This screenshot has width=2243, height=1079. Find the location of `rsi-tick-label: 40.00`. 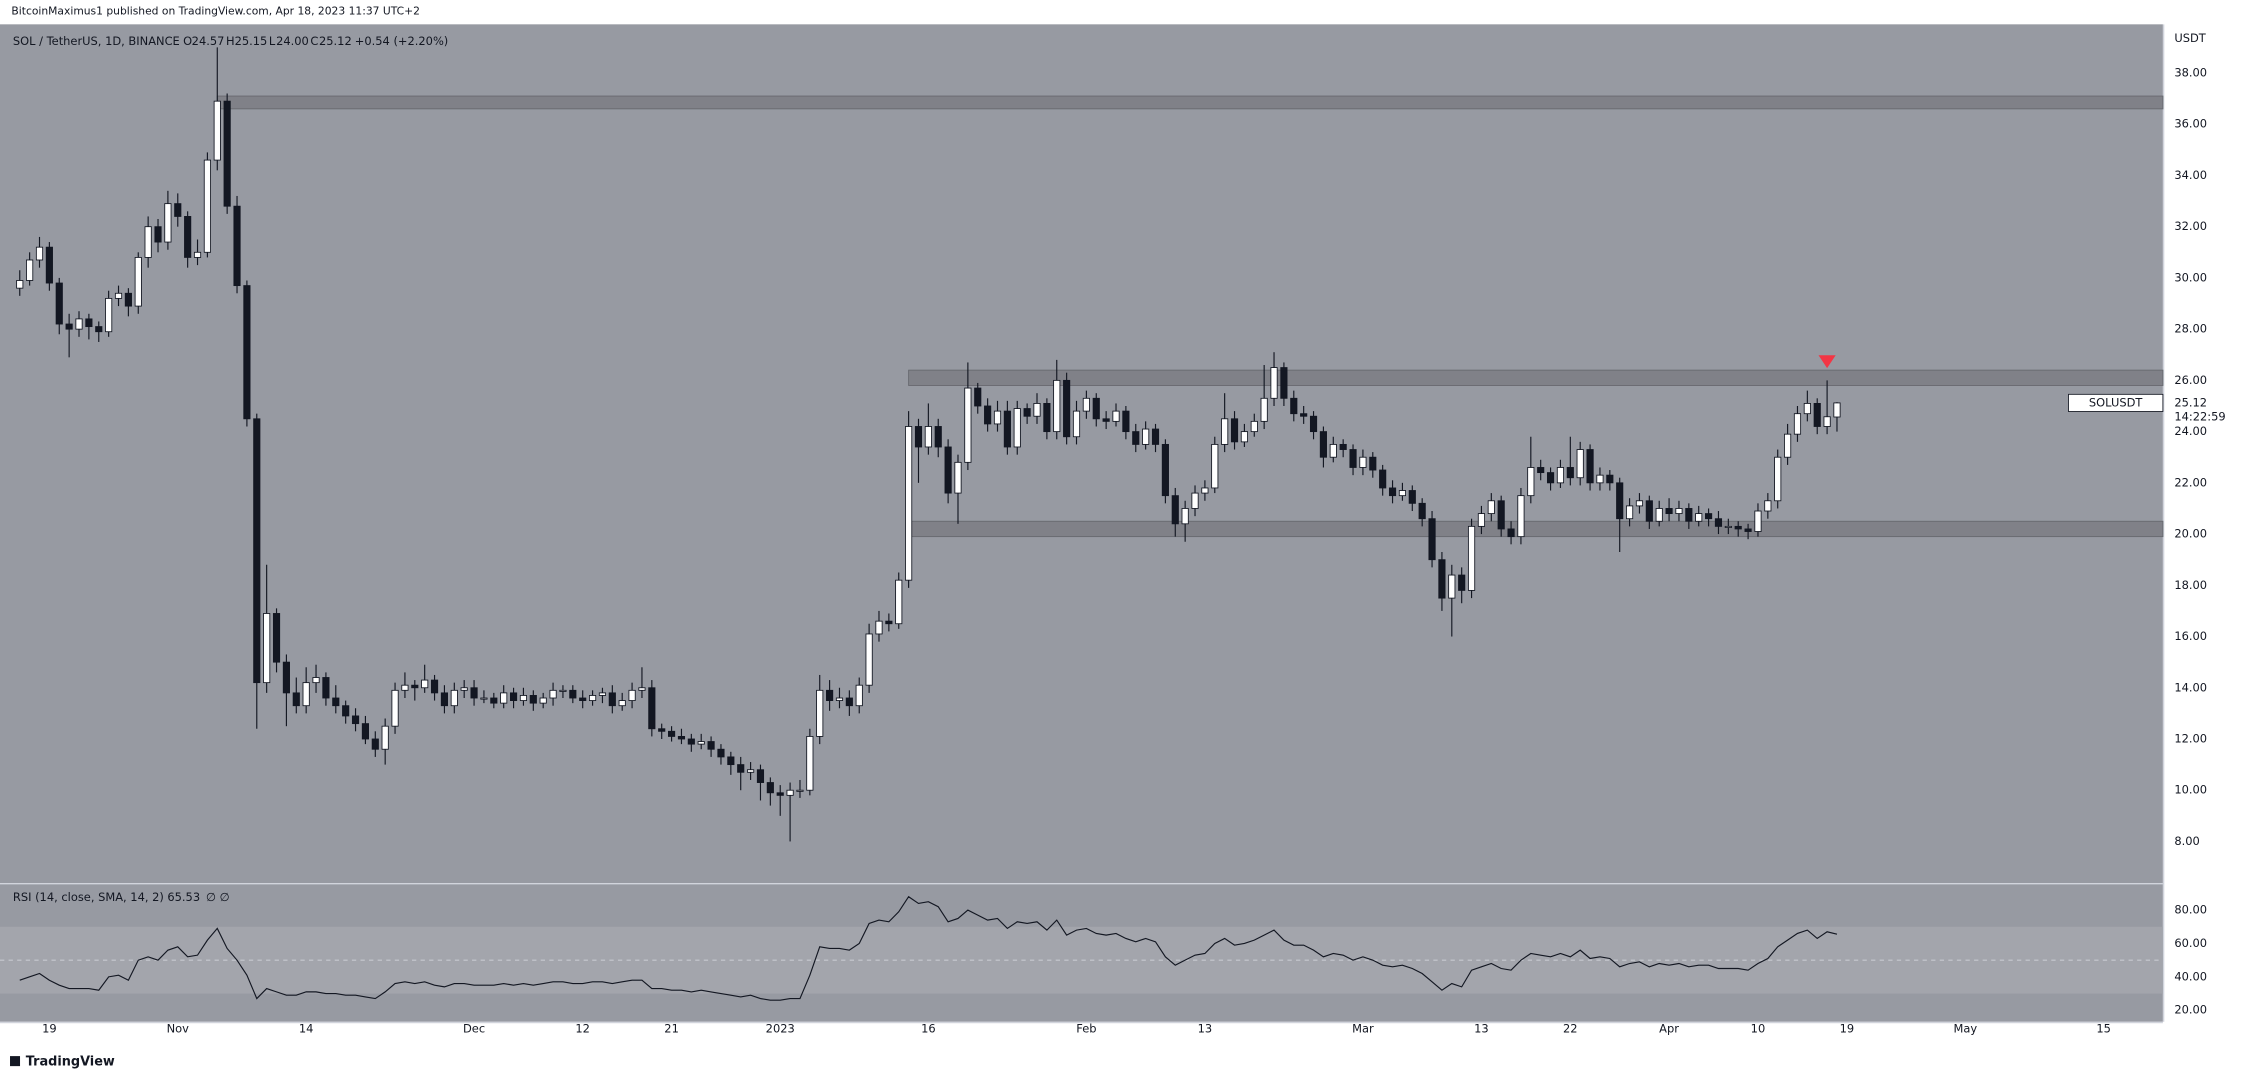

rsi-tick-label: 40.00 is located at coordinates (2190, 976).